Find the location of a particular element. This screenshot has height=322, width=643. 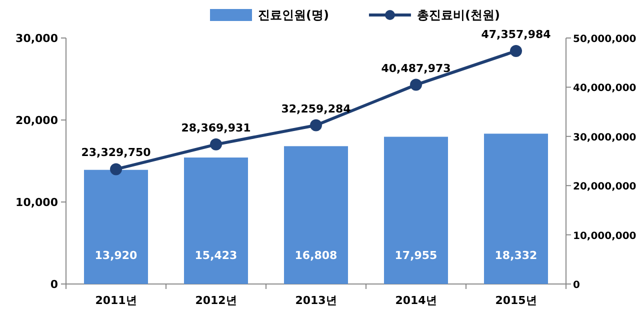

data-label: 13,920 is located at coordinates (116, 255).